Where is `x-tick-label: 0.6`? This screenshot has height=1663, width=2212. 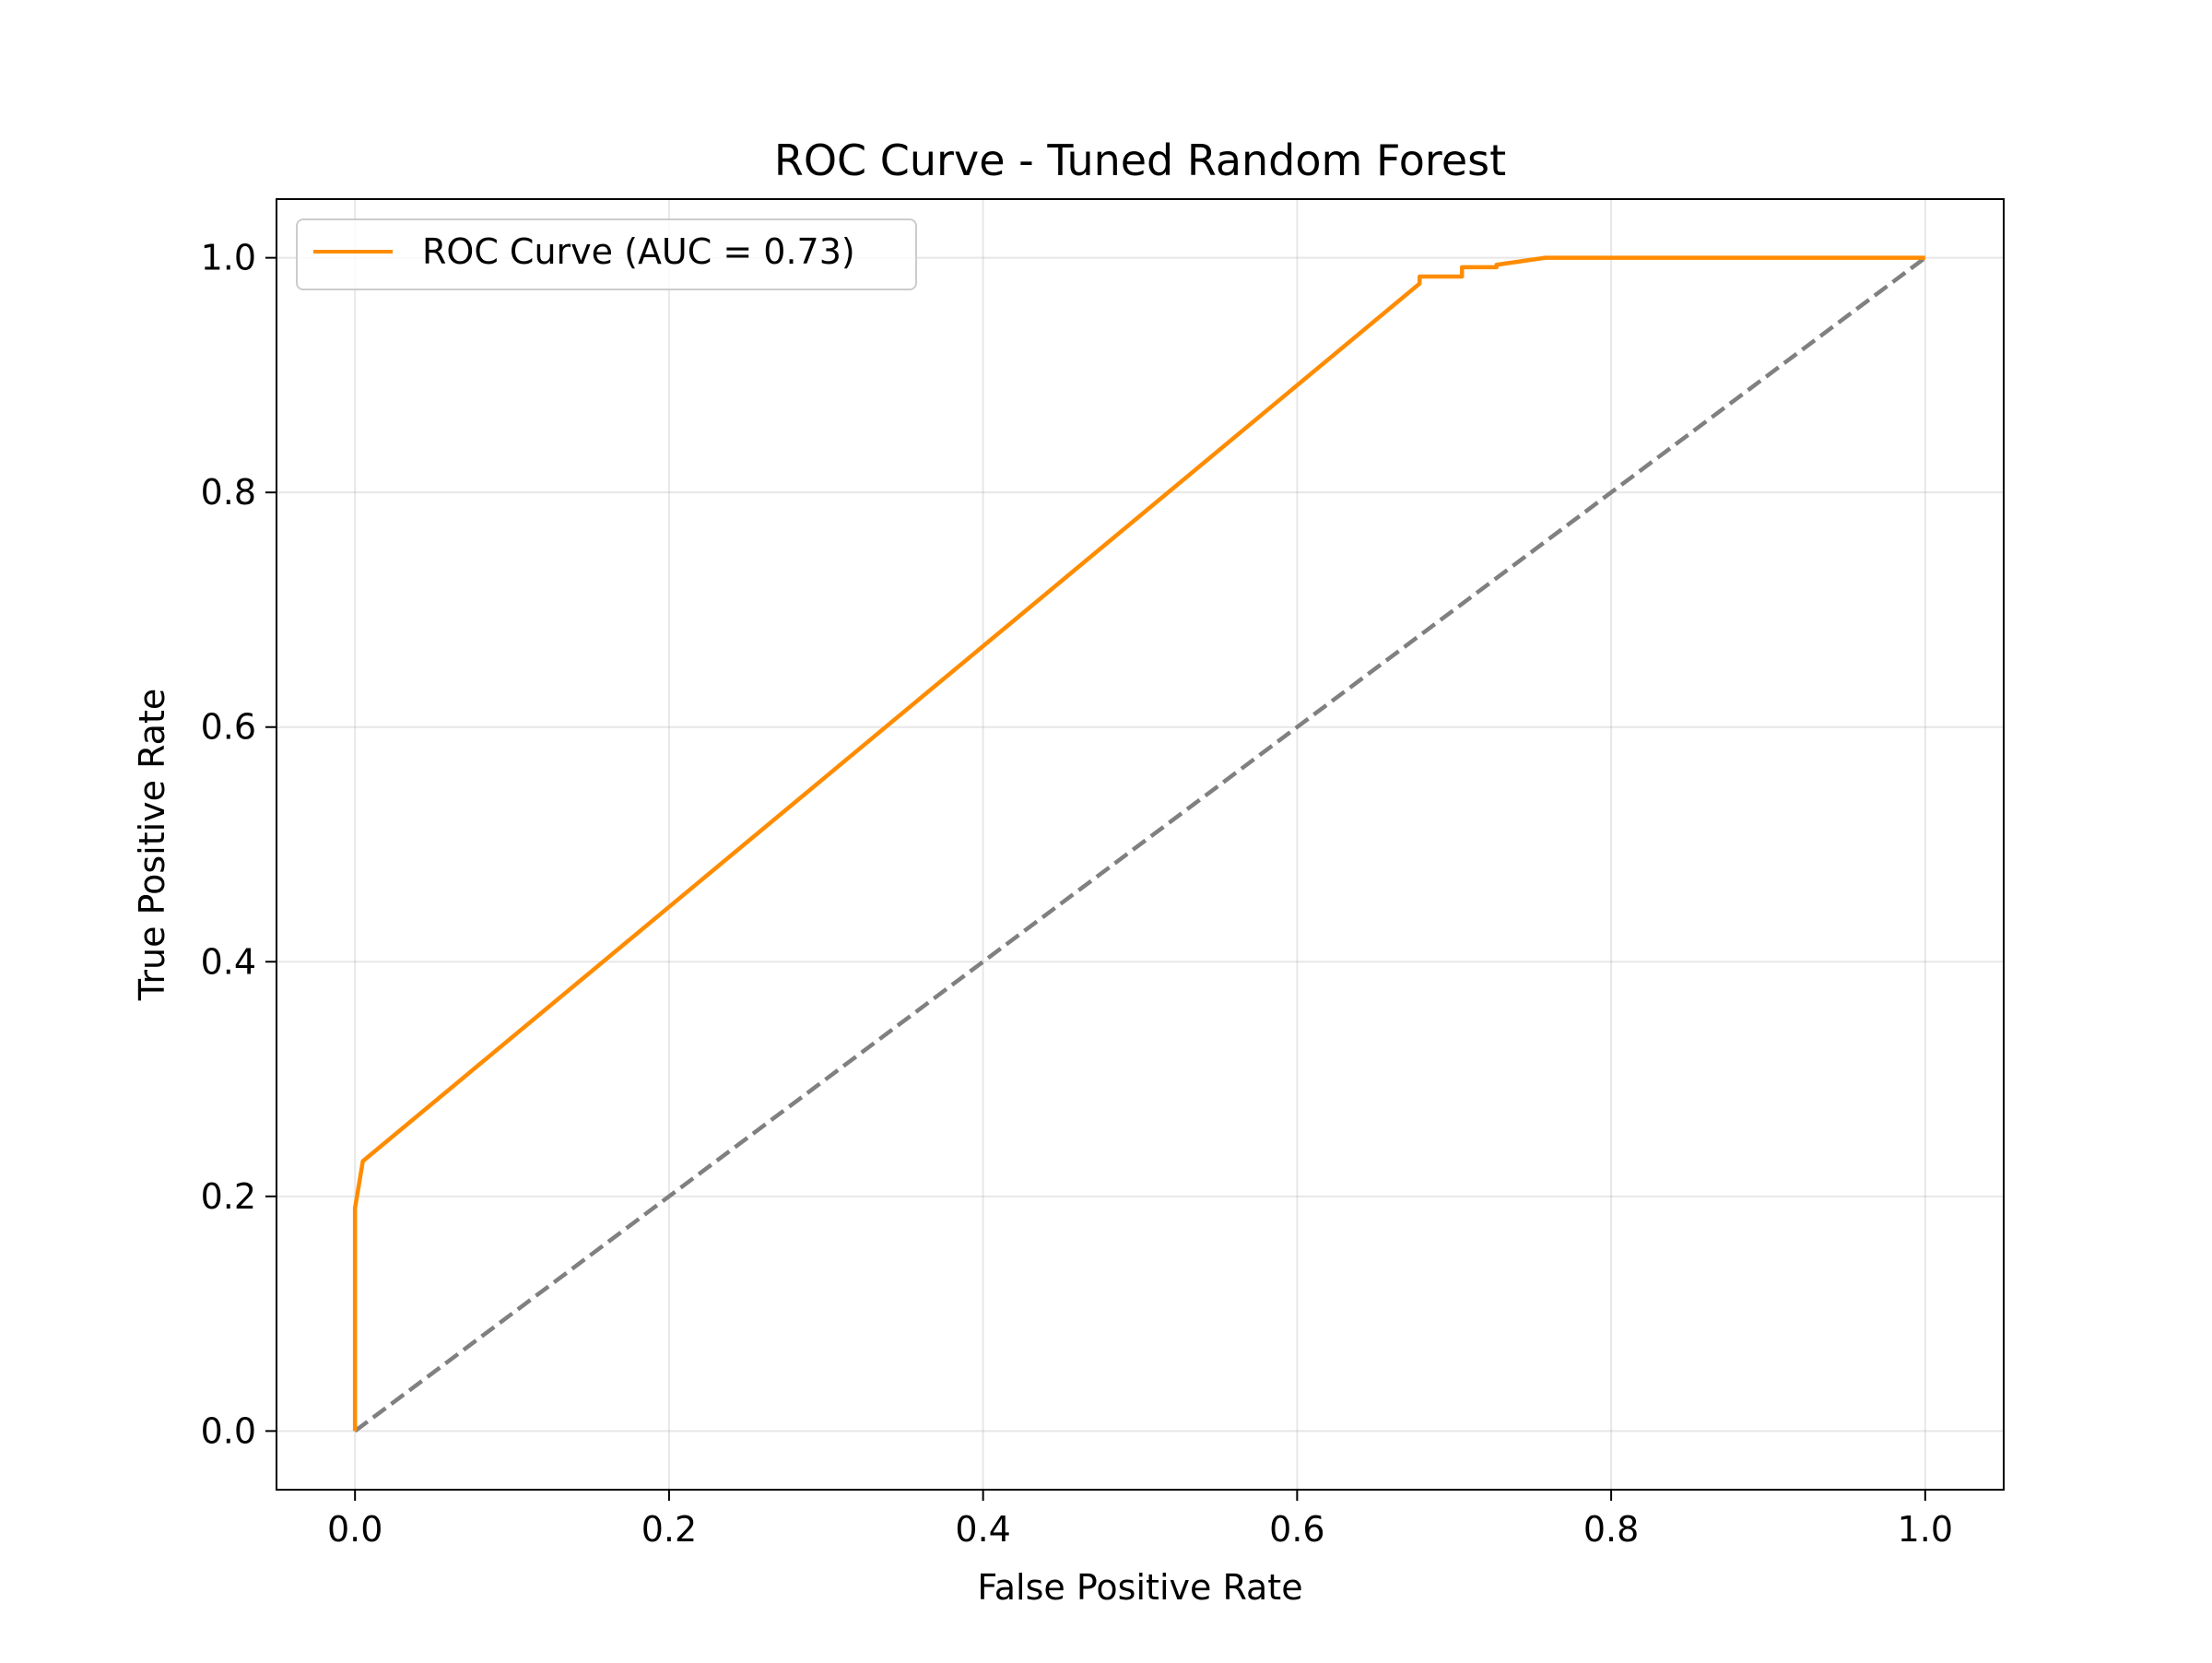 x-tick-label: 0.6 is located at coordinates (1296, 1529).